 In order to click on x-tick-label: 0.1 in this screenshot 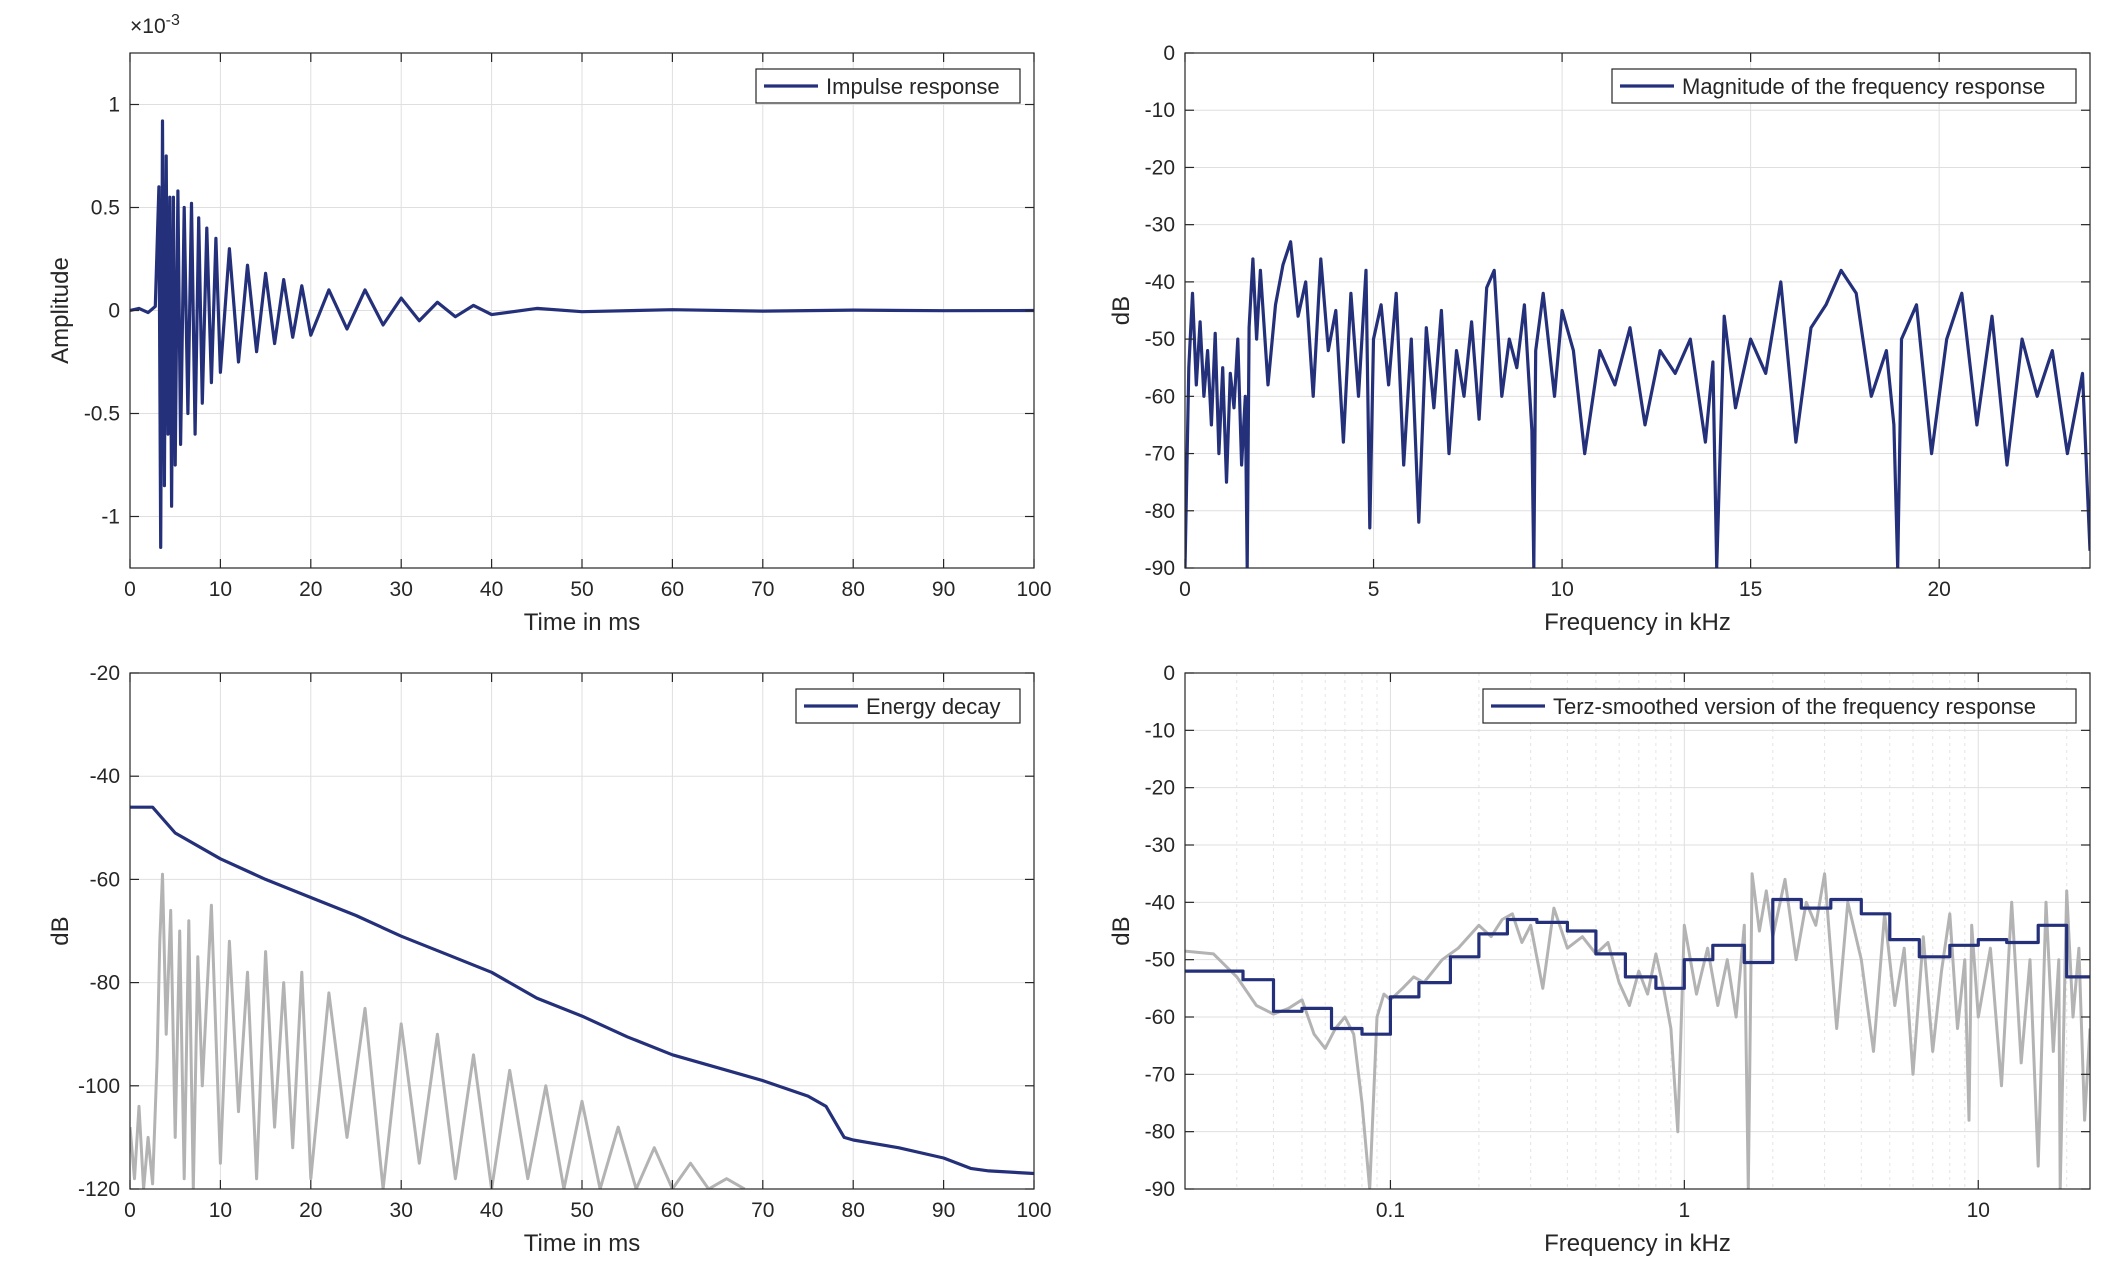, I will do `click(1390, 1210)`.